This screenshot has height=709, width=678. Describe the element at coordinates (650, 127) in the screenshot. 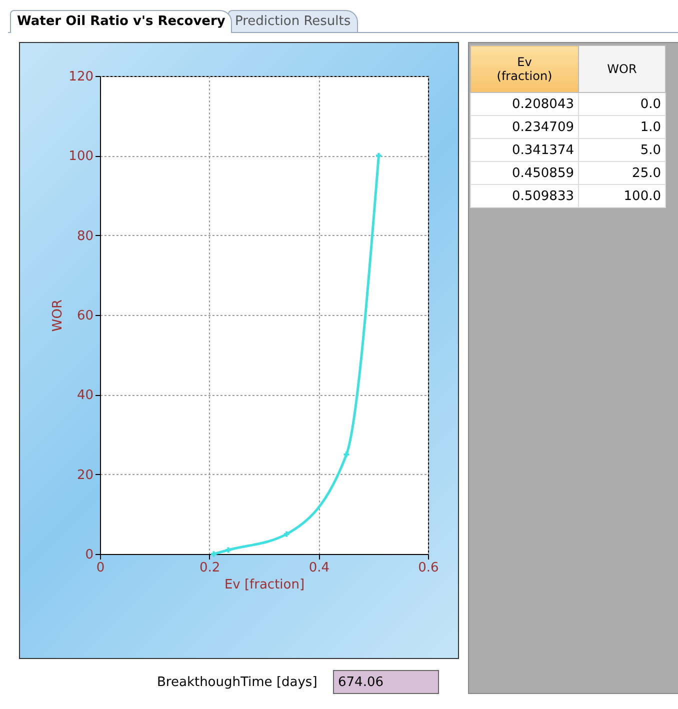

I see `text: 1.0` at that location.